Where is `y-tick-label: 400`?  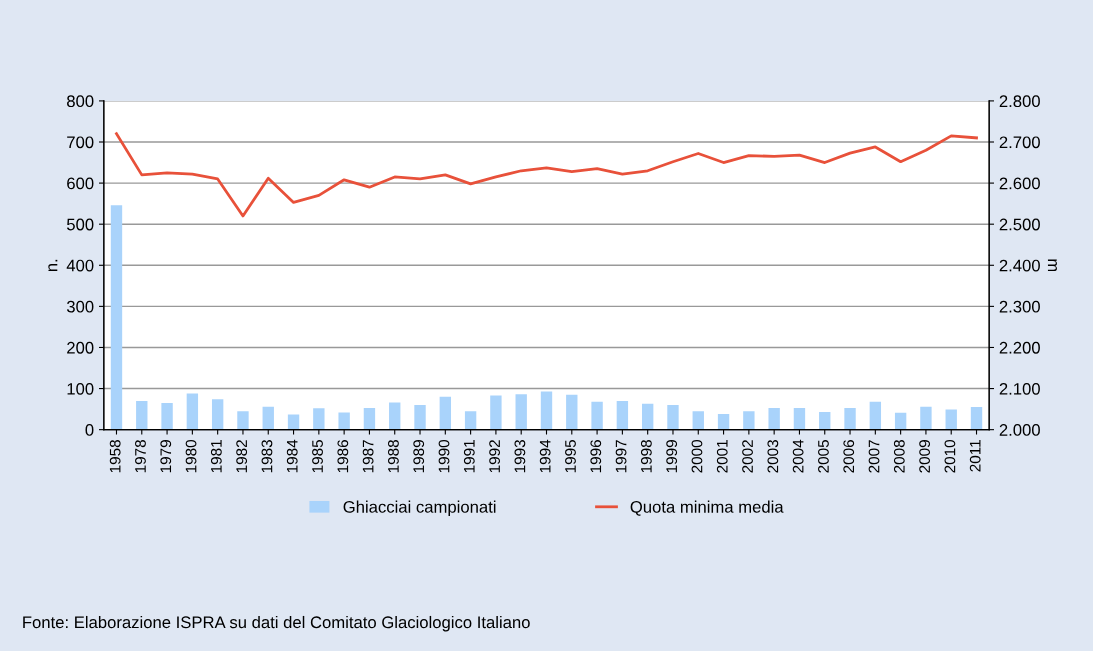 y-tick-label: 400 is located at coordinates (80, 265).